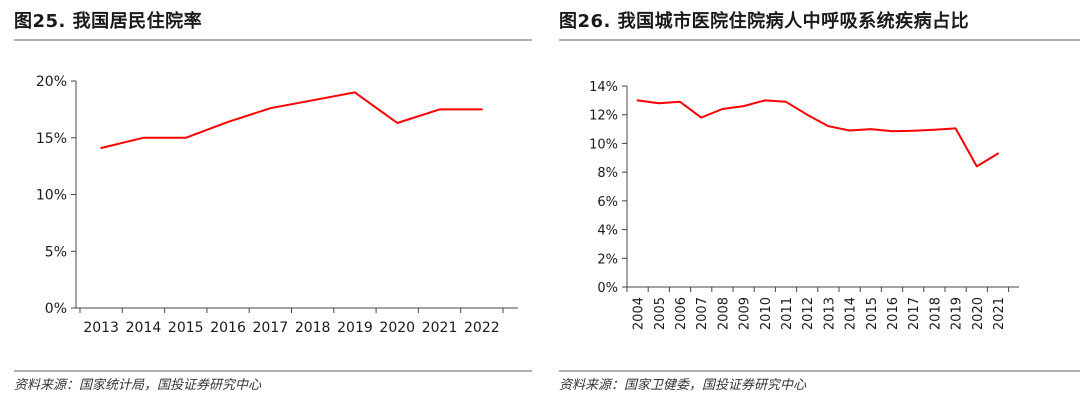 Image resolution: width=1080 pixels, height=400 pixels. Describe the element at coordinates (108, 21) in the screenshot. I see `chart-title-inpatient-rate: 图25. 我国居民住院率` at that location.